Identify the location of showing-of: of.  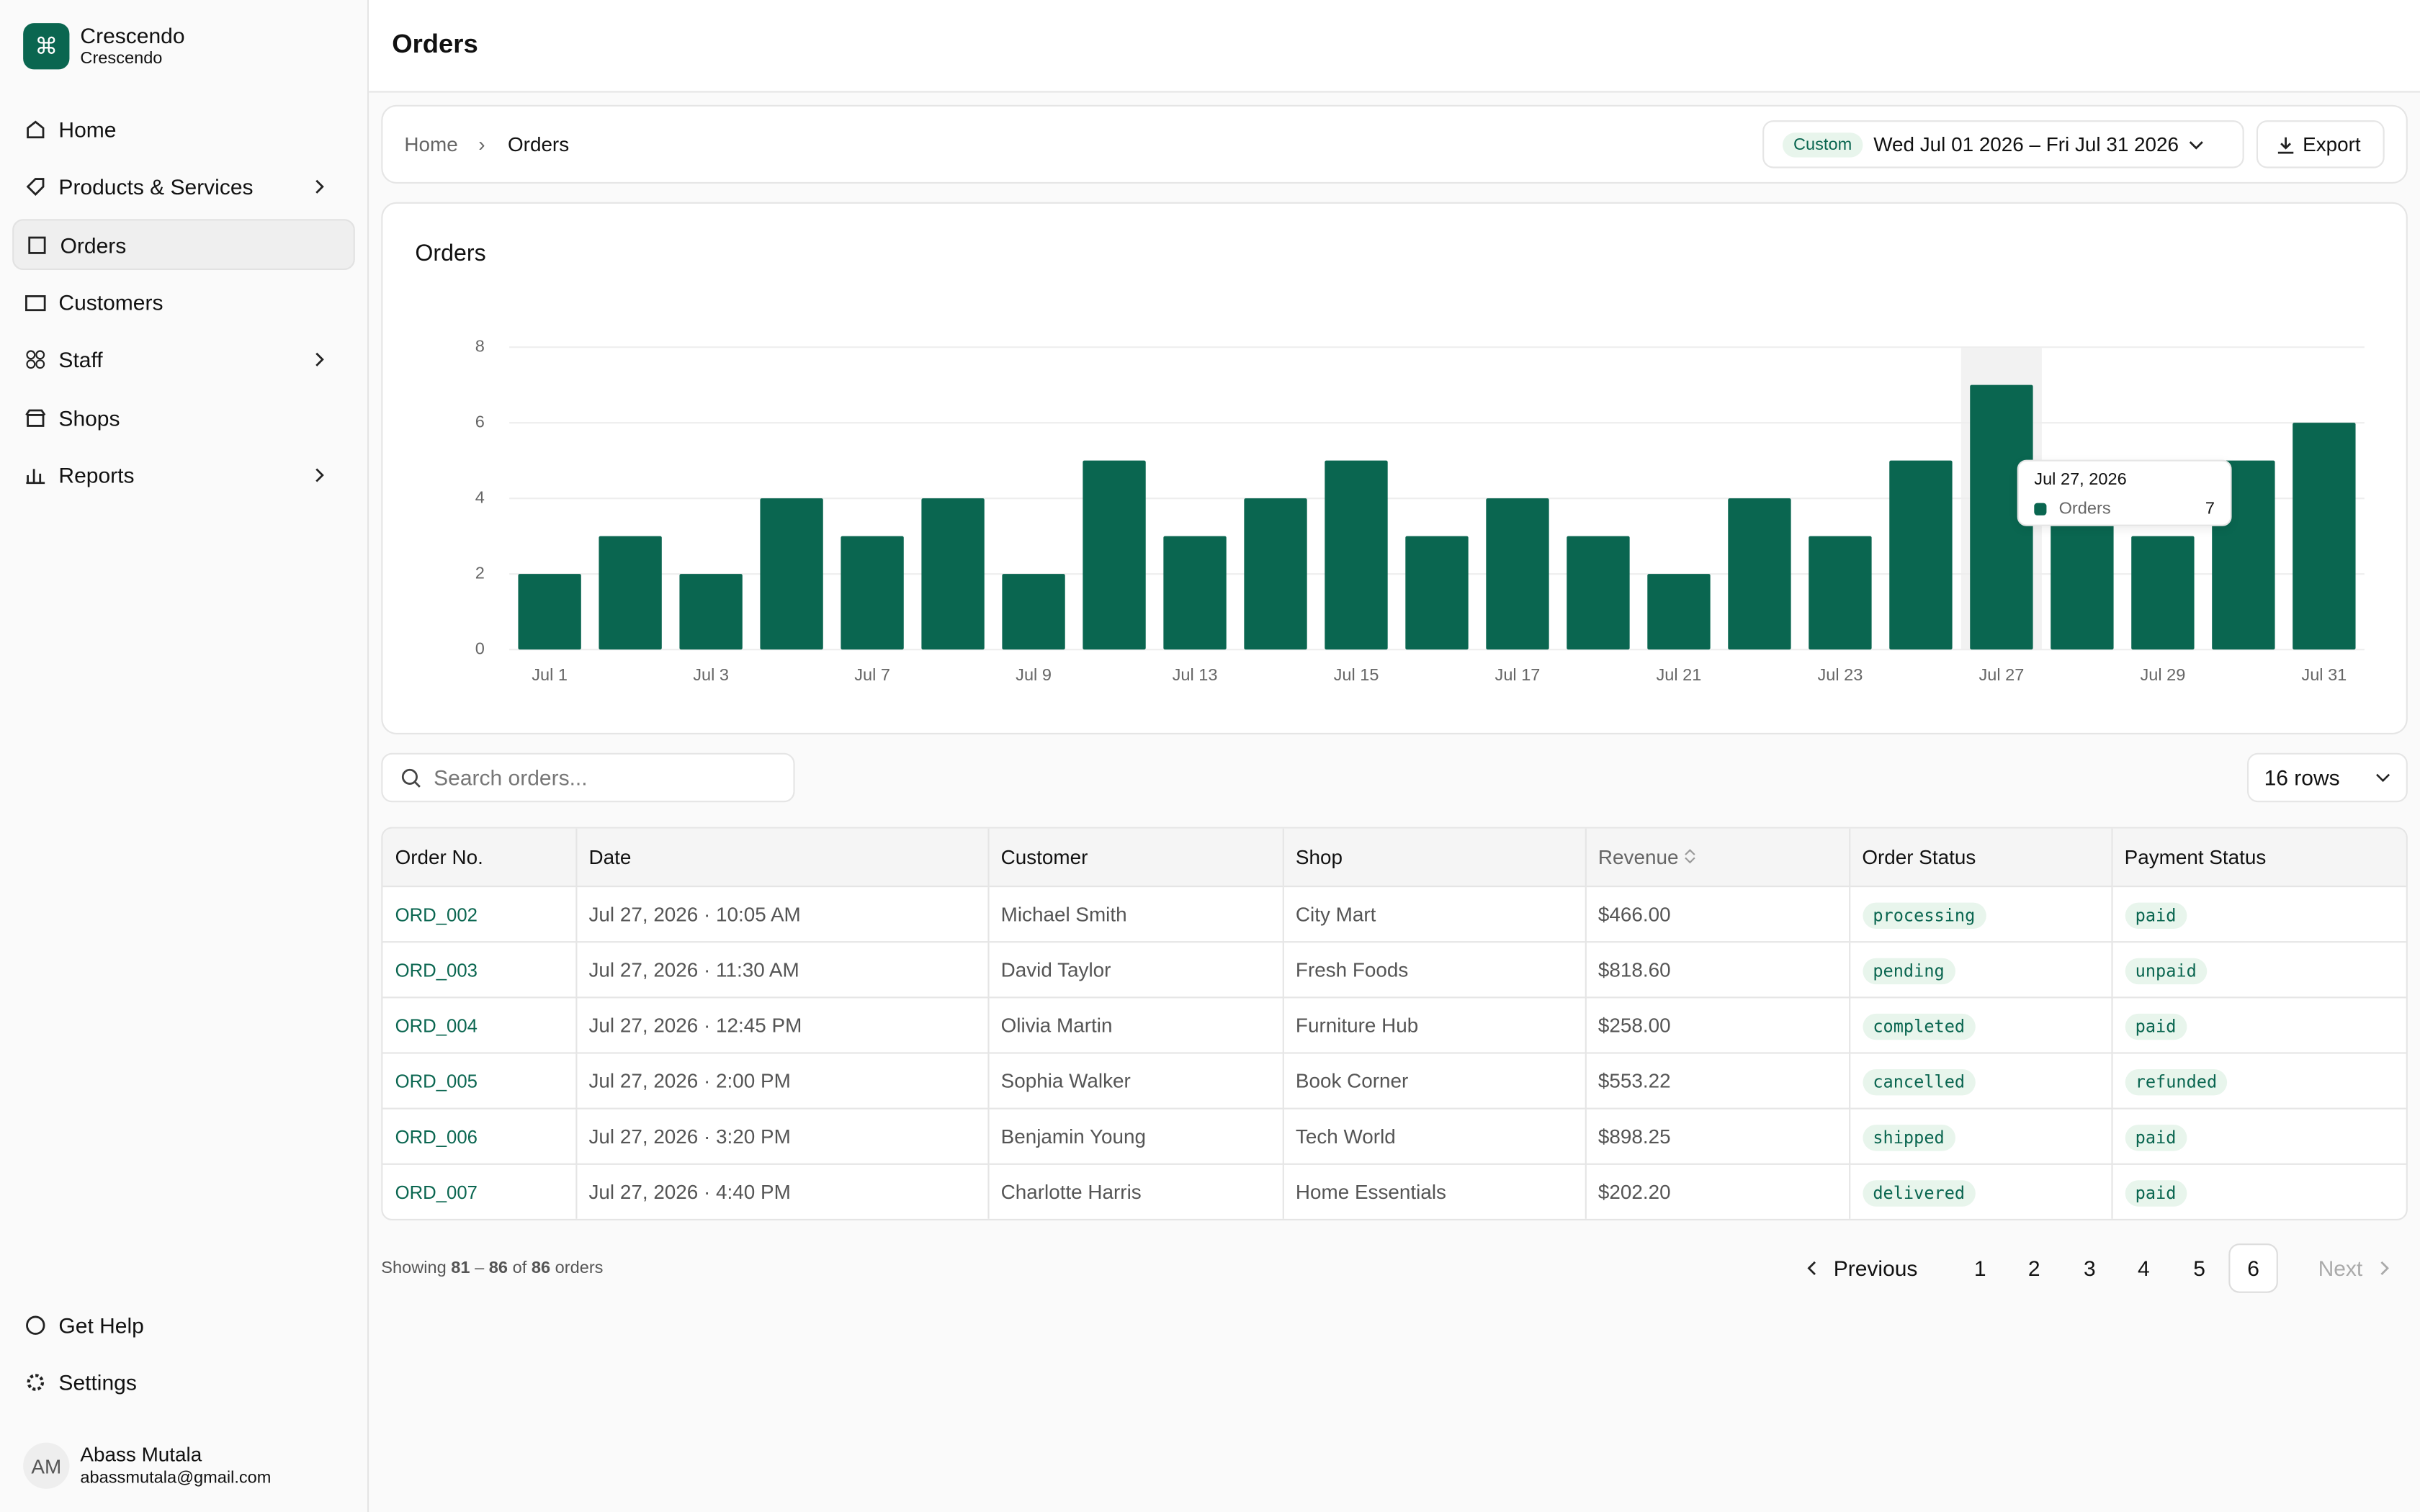
(519, 1268).